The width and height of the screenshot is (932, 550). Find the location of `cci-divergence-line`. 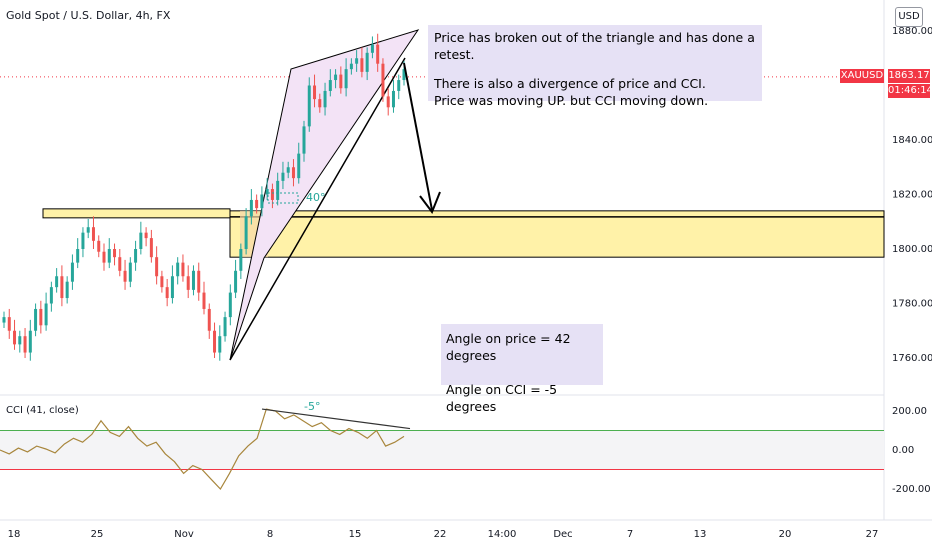

cci-divergence-line is located at coordinates (336, 419).